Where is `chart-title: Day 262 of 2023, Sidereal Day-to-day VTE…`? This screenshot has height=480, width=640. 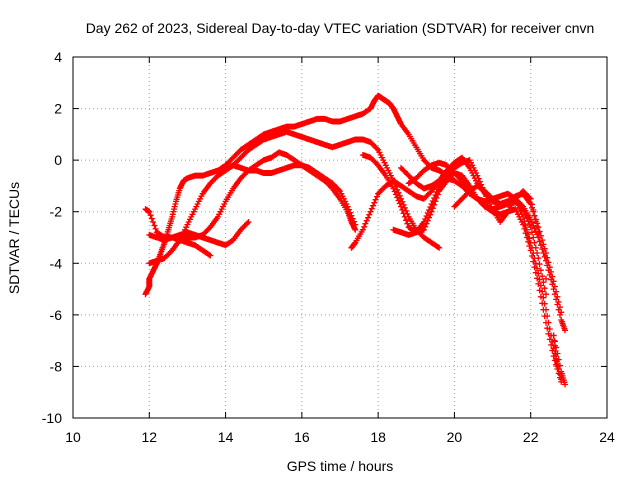 chart-title: Day 262 of 2023, Sidereal Day-to-day VTE… is located at coordinates (340, 28).